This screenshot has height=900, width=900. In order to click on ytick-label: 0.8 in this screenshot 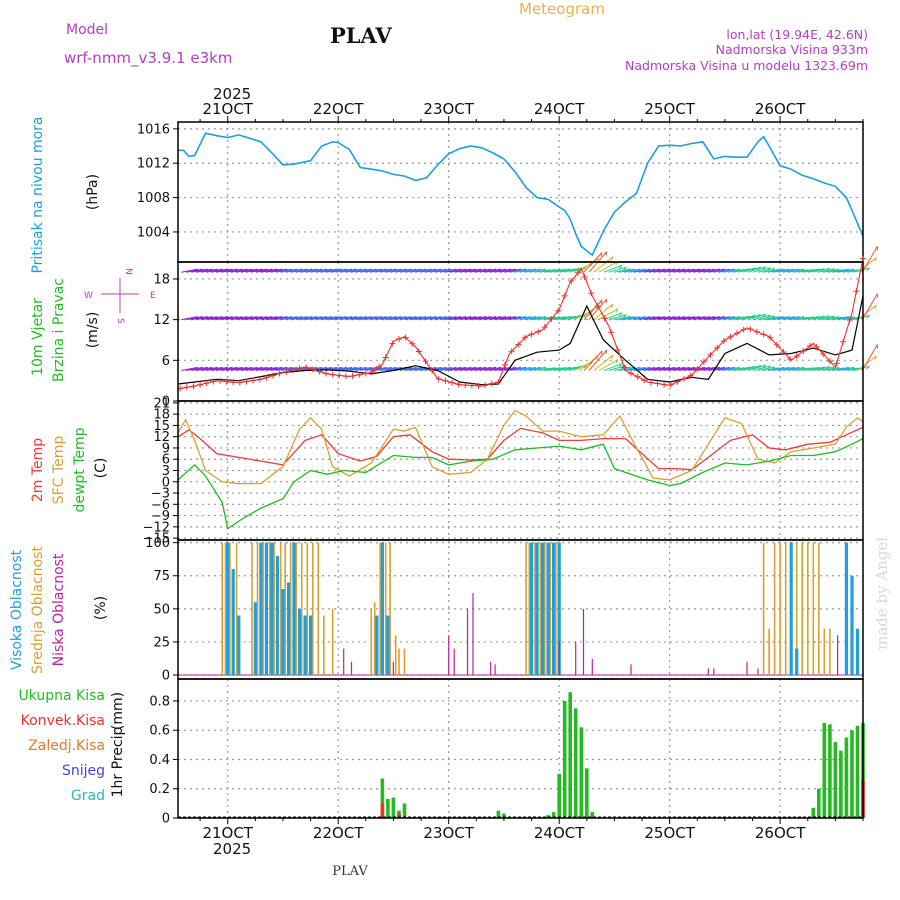, I will do `click(159, 701)`.